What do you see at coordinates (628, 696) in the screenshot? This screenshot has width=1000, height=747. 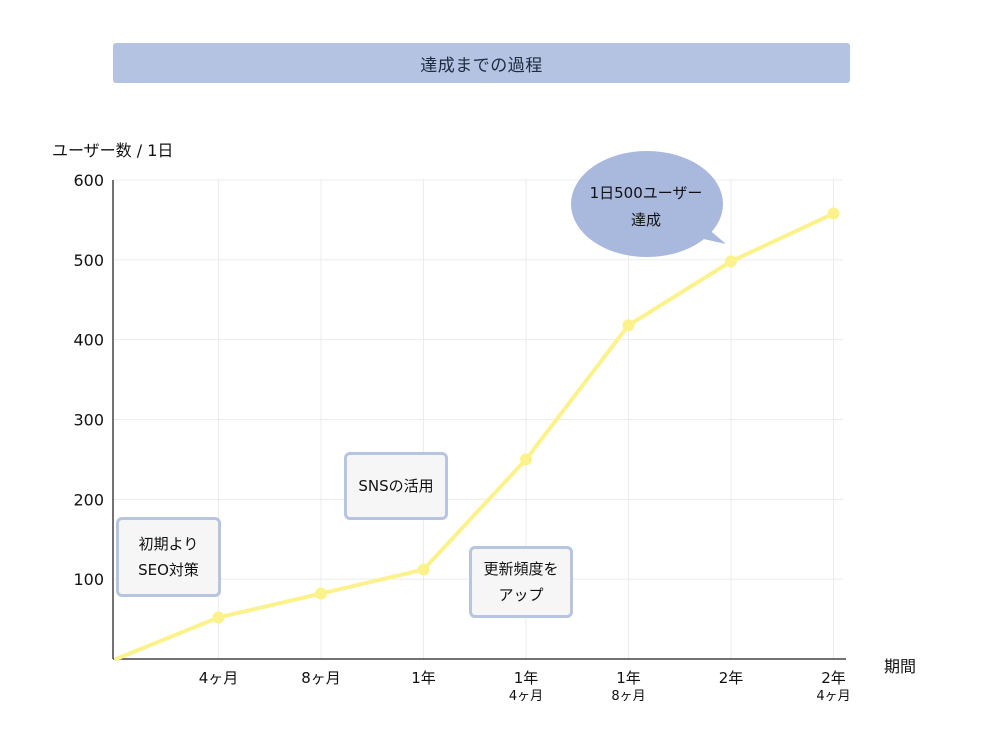 I see `x-tick-sublabel: 8ヶ月` at bounding box center [628, 696].